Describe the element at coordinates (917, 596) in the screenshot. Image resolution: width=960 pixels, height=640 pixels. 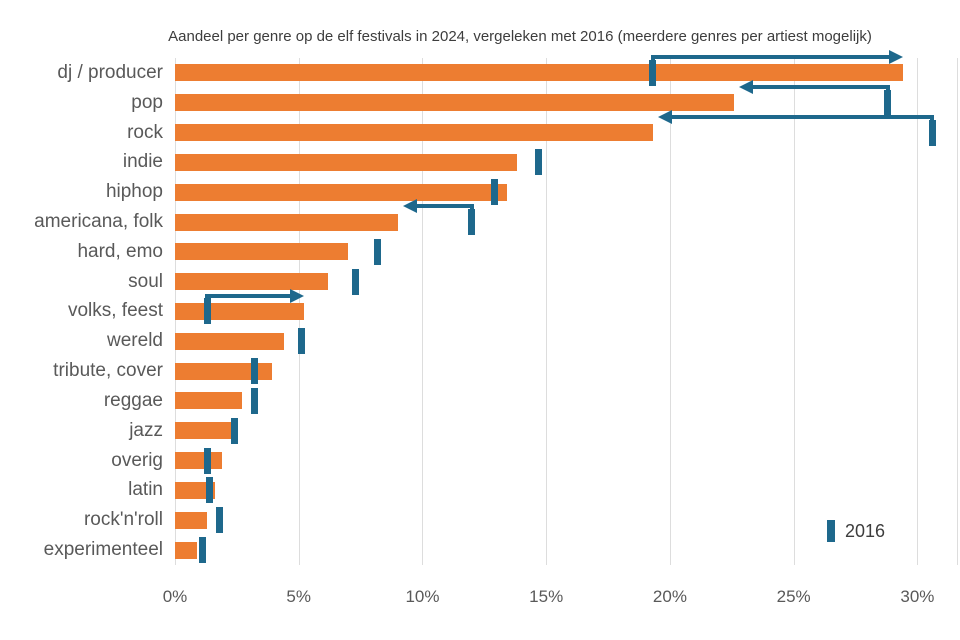
I see `x-tick-label: 30%` at that location.